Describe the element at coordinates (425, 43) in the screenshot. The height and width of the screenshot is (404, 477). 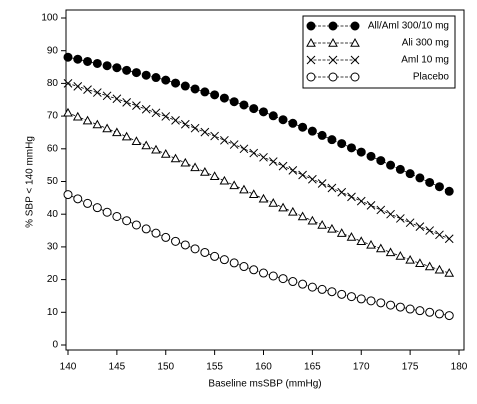
I see `legend-label: Ali 300 mg` at that location.